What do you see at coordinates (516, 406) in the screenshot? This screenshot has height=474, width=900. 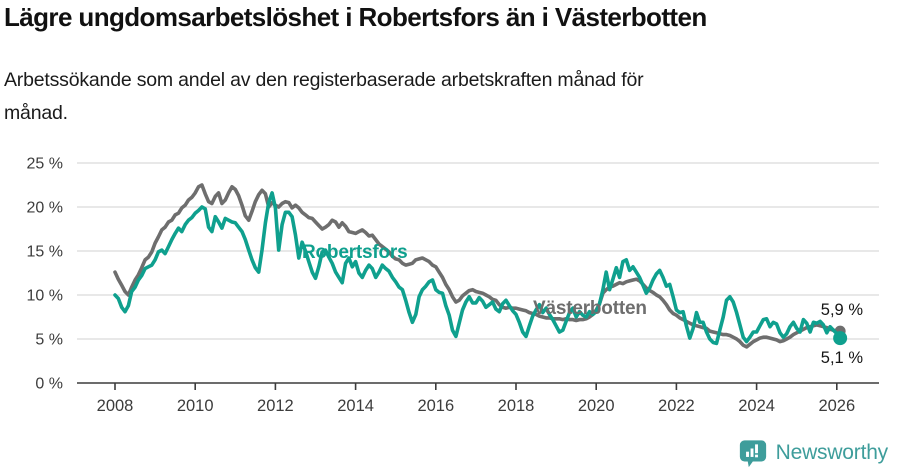 I see `x-tick-label-2018: 2018` at bounding box center [516, 406].